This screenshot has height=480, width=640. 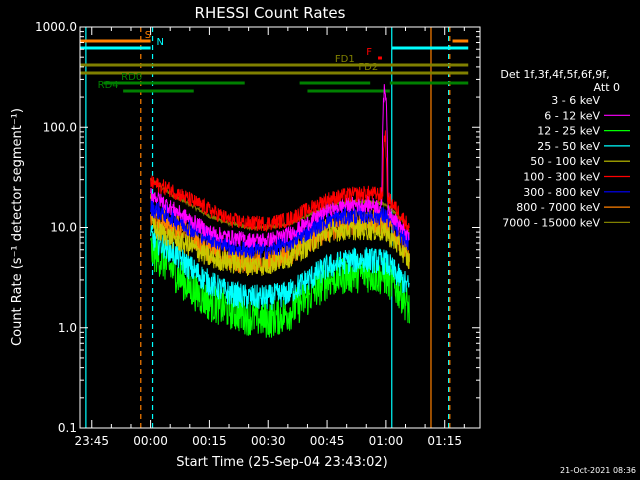 I want to click on series-line-12-25-kev, so click(x=280, y=285).